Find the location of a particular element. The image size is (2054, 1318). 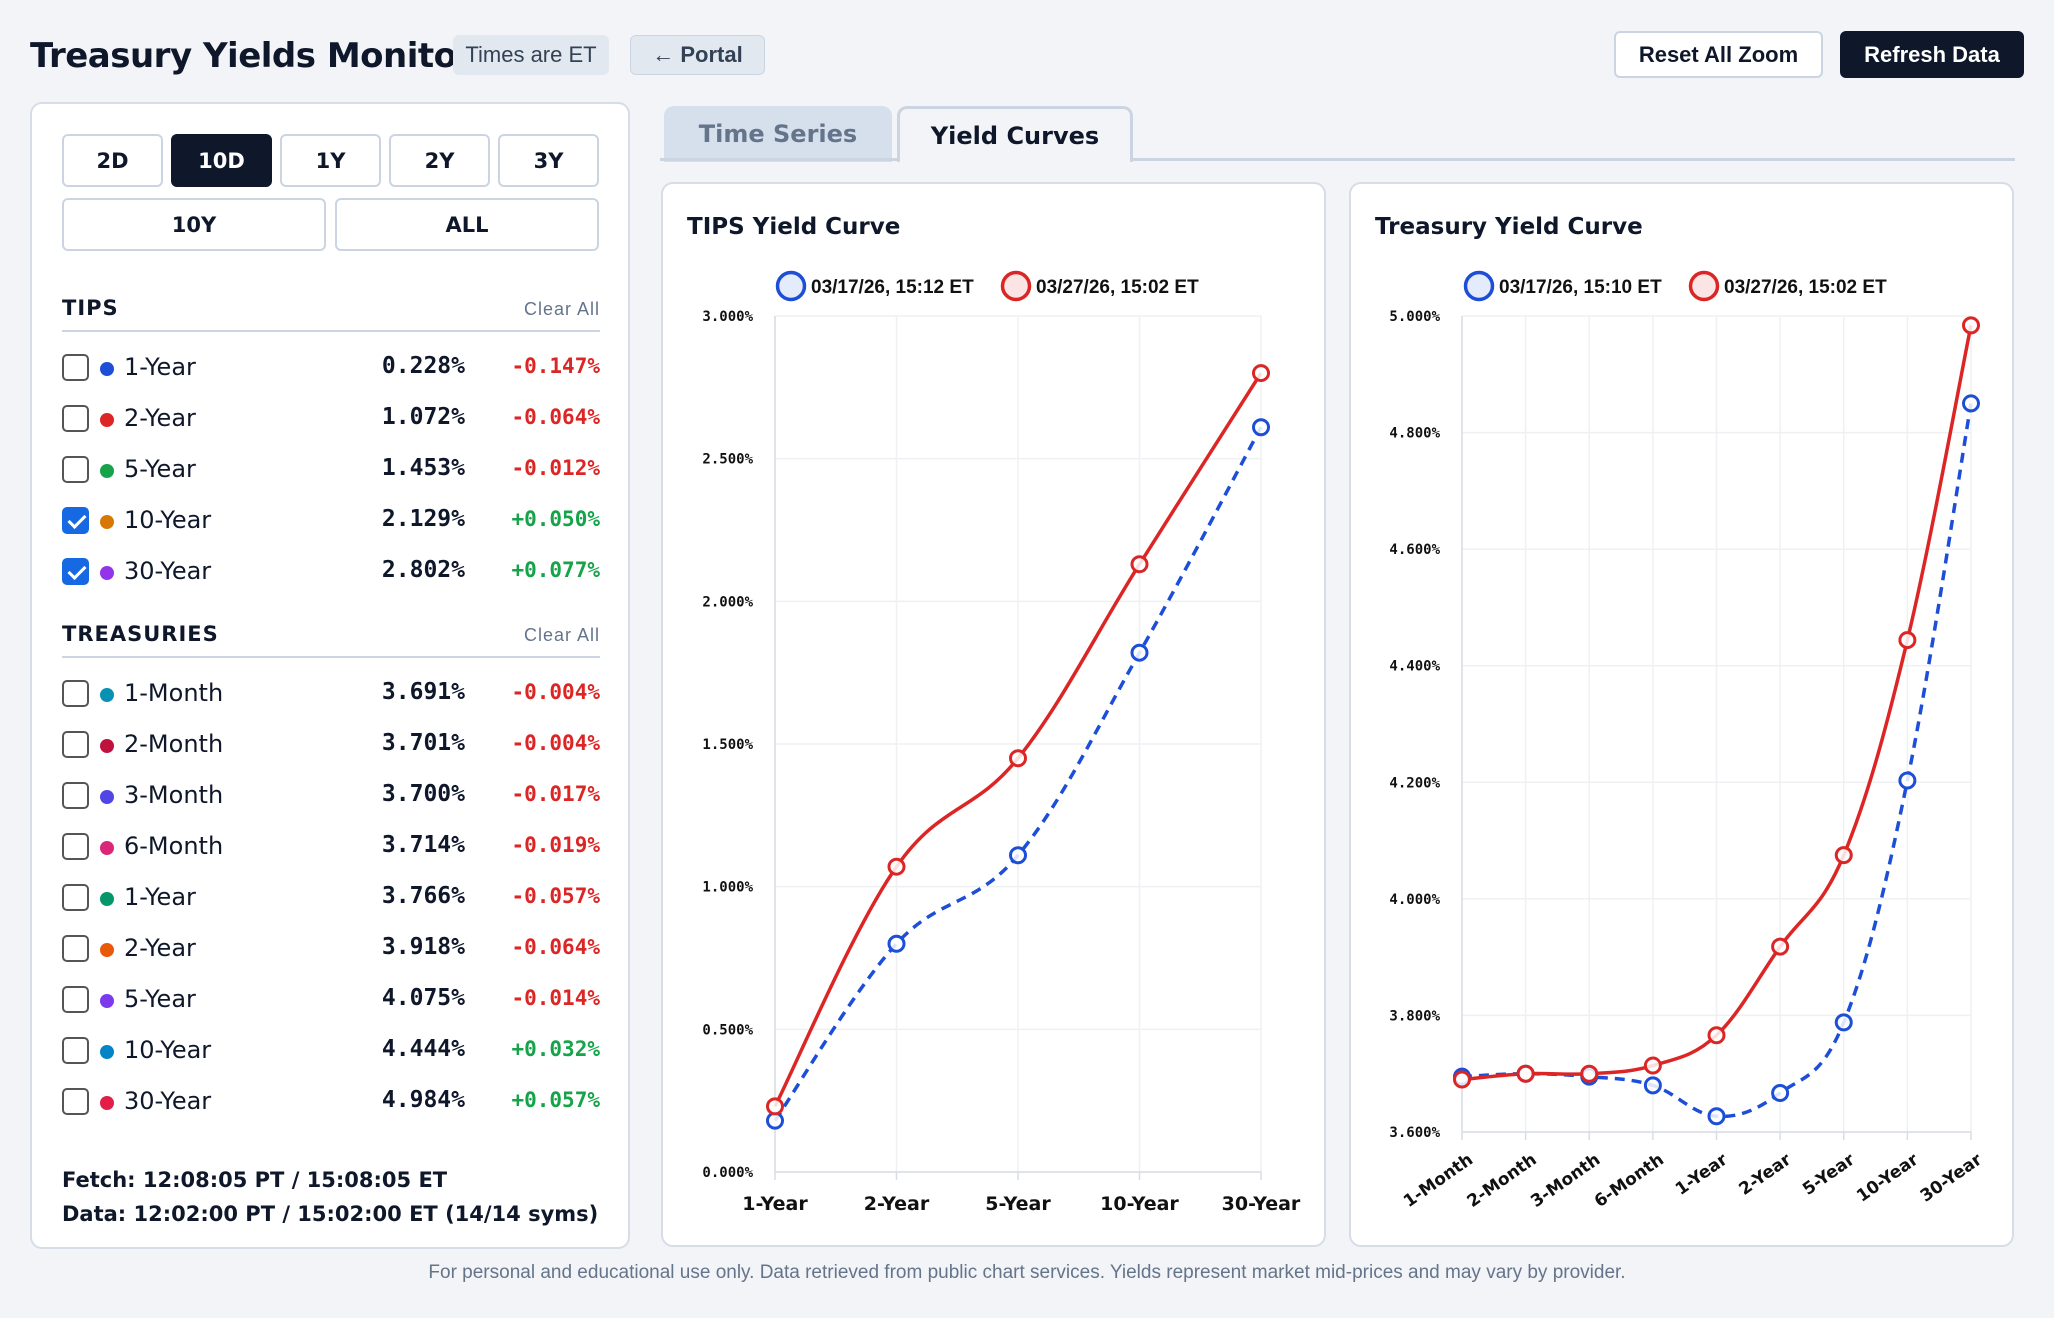

page-title: Treasury Yields Monitor is located at coordinates (251, 56).